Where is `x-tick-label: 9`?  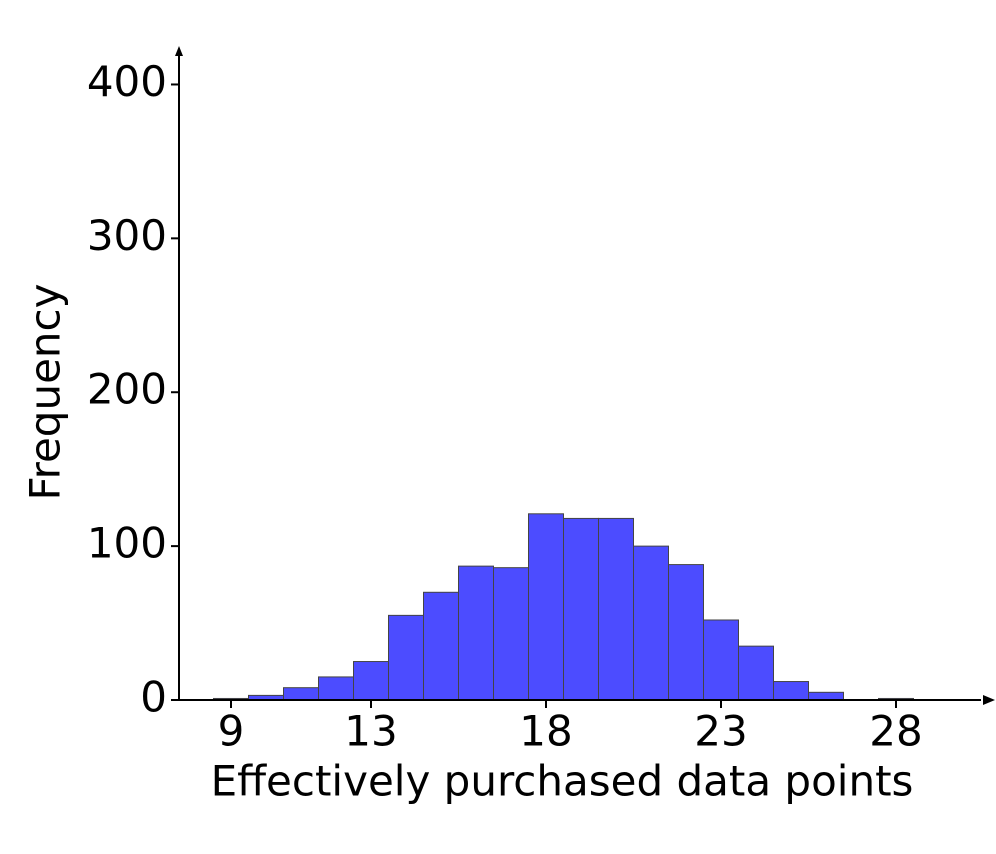 x-tick-label: 9 is located at coordinates (231, 731).